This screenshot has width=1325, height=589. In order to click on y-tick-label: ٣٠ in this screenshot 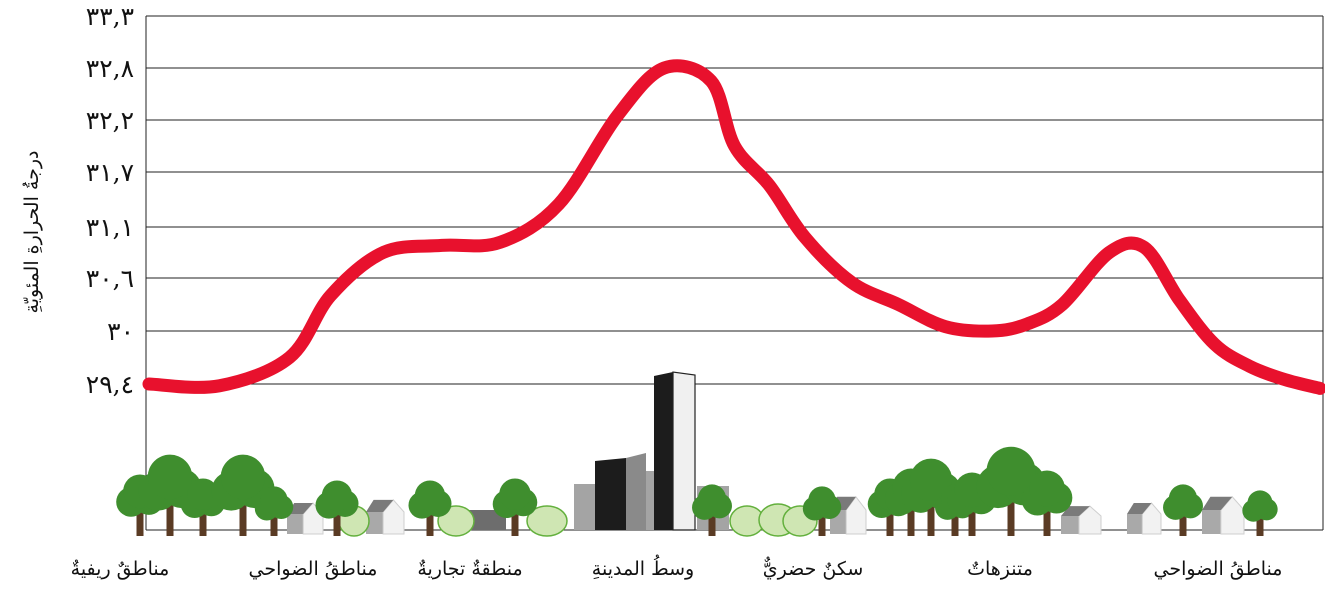, I will do `click(120, 331)`.